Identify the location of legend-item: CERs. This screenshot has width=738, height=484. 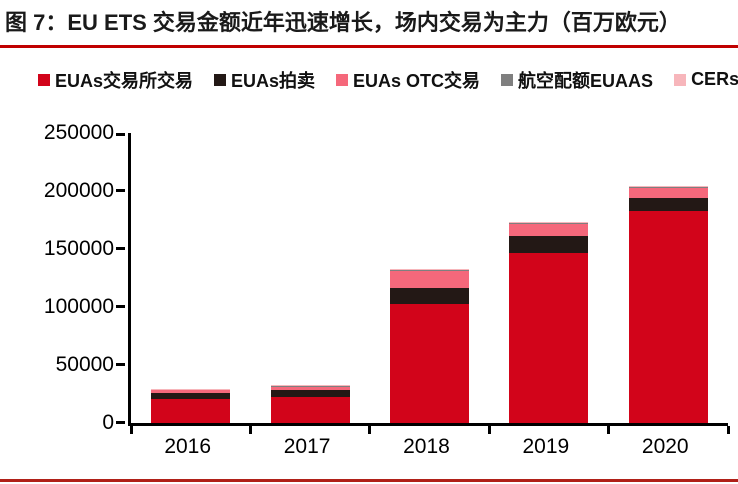
(706, 79).